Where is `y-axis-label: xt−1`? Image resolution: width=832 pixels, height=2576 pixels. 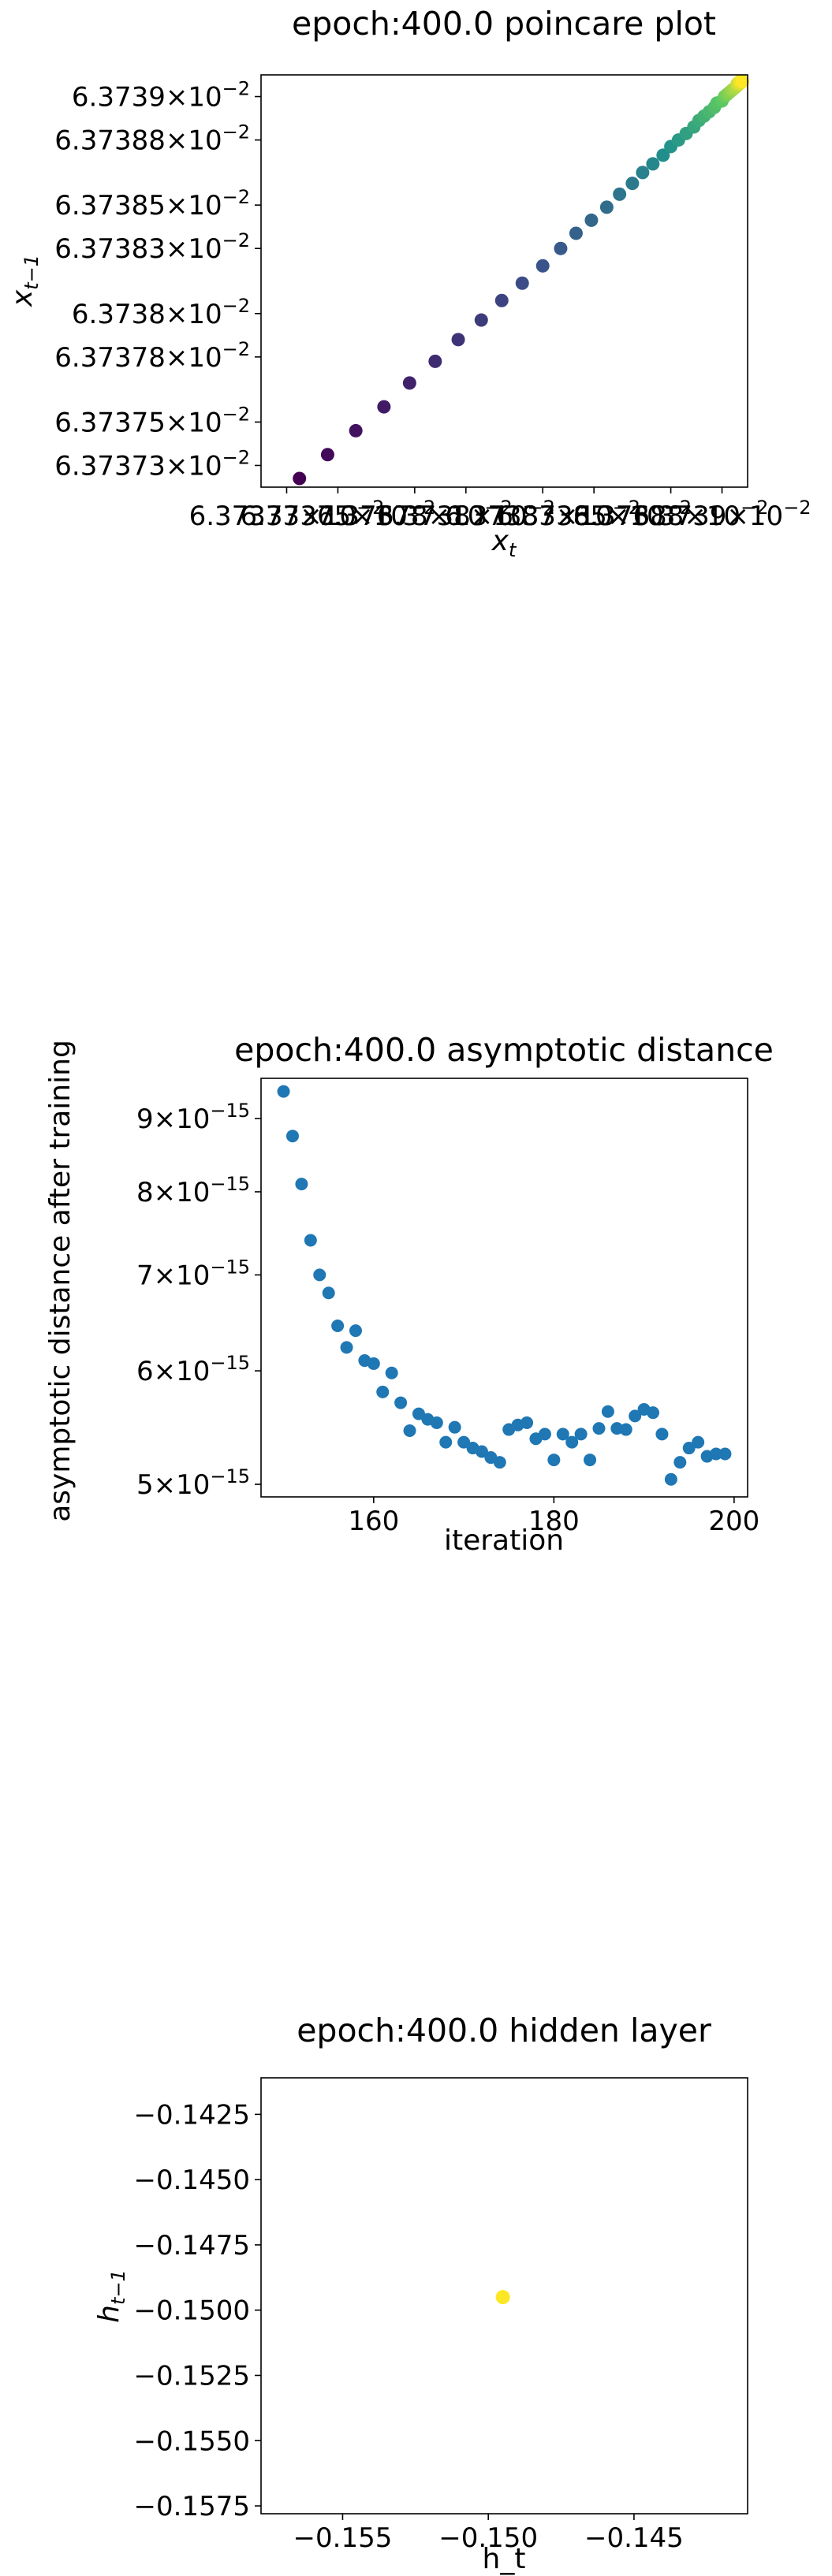
y-axis-label: xt−1 is located at coordinates (25, 281).